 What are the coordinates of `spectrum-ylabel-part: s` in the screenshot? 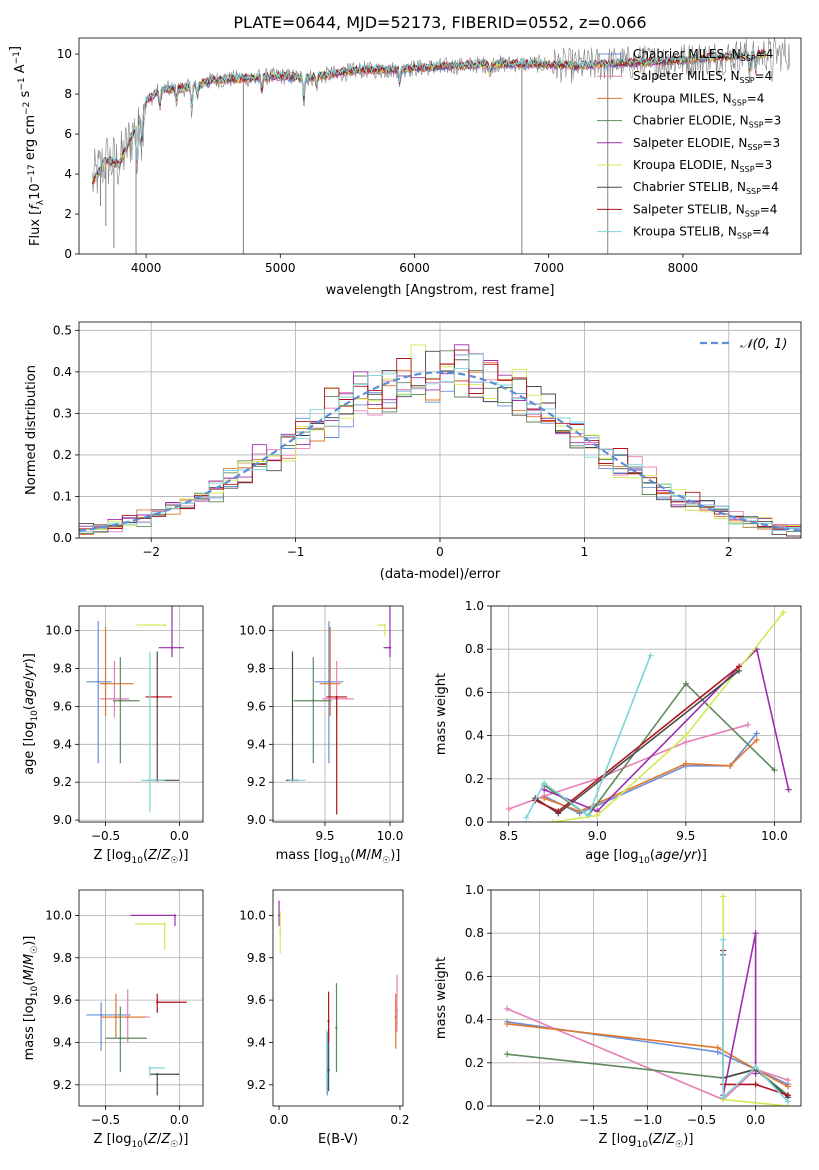 It's located at (25, 95).